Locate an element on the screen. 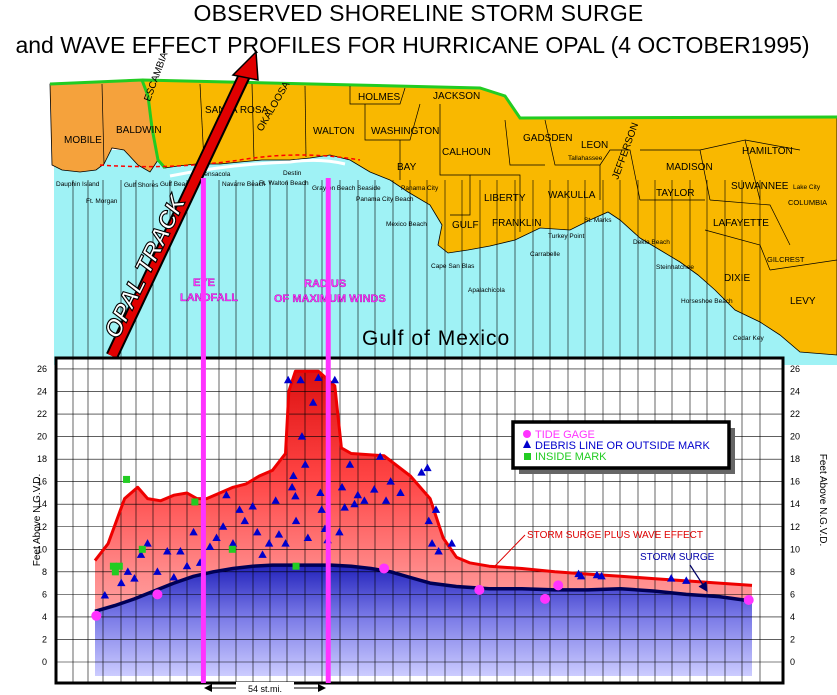 This screenshot has width=837, height=695. place-label: Grayton Beach Seaside is located at coordinates (346, 188).